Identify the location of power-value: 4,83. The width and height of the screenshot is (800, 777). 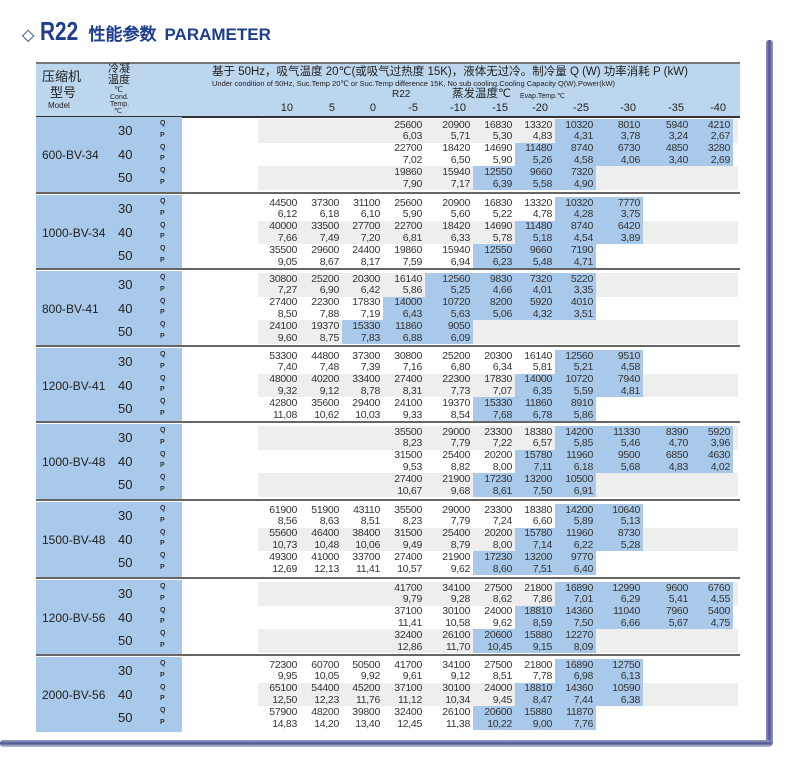
(542, 136).